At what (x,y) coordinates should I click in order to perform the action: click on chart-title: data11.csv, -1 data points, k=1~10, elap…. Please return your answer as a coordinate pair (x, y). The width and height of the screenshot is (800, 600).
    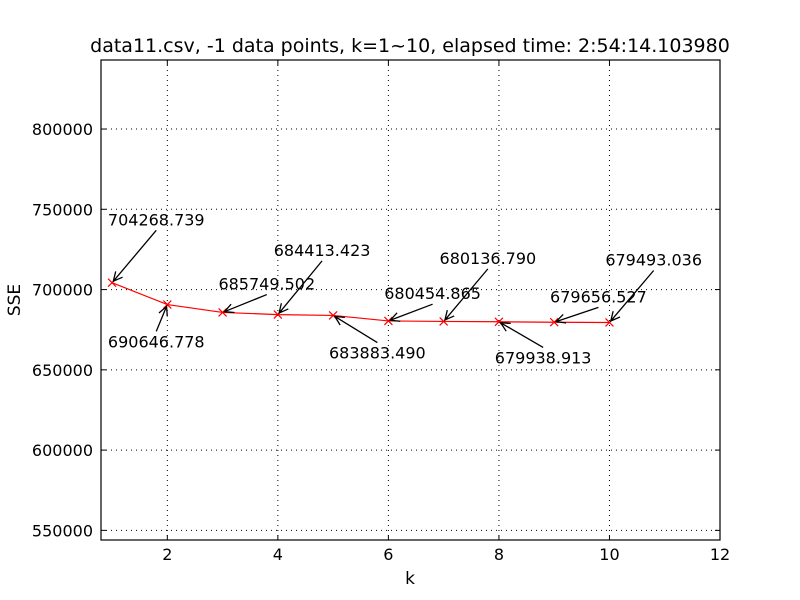
    Looking at the image, I should click on (410, 46).